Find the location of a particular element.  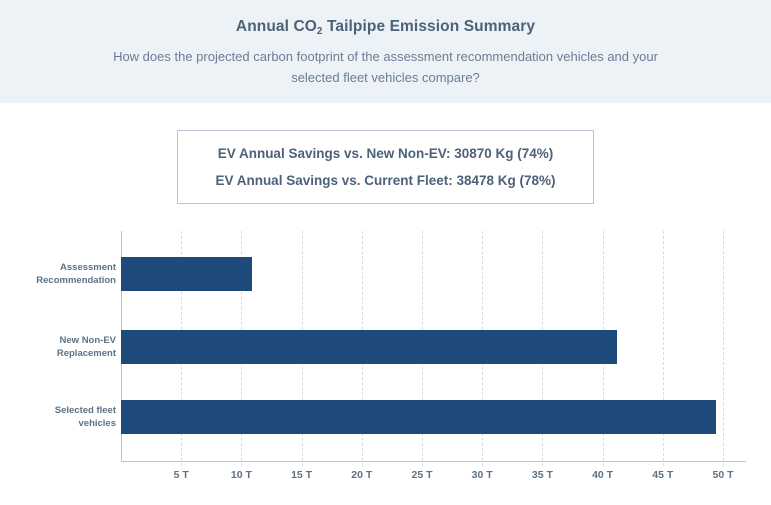

x-tick-label: 20 T is located at coordinates (362, 475).